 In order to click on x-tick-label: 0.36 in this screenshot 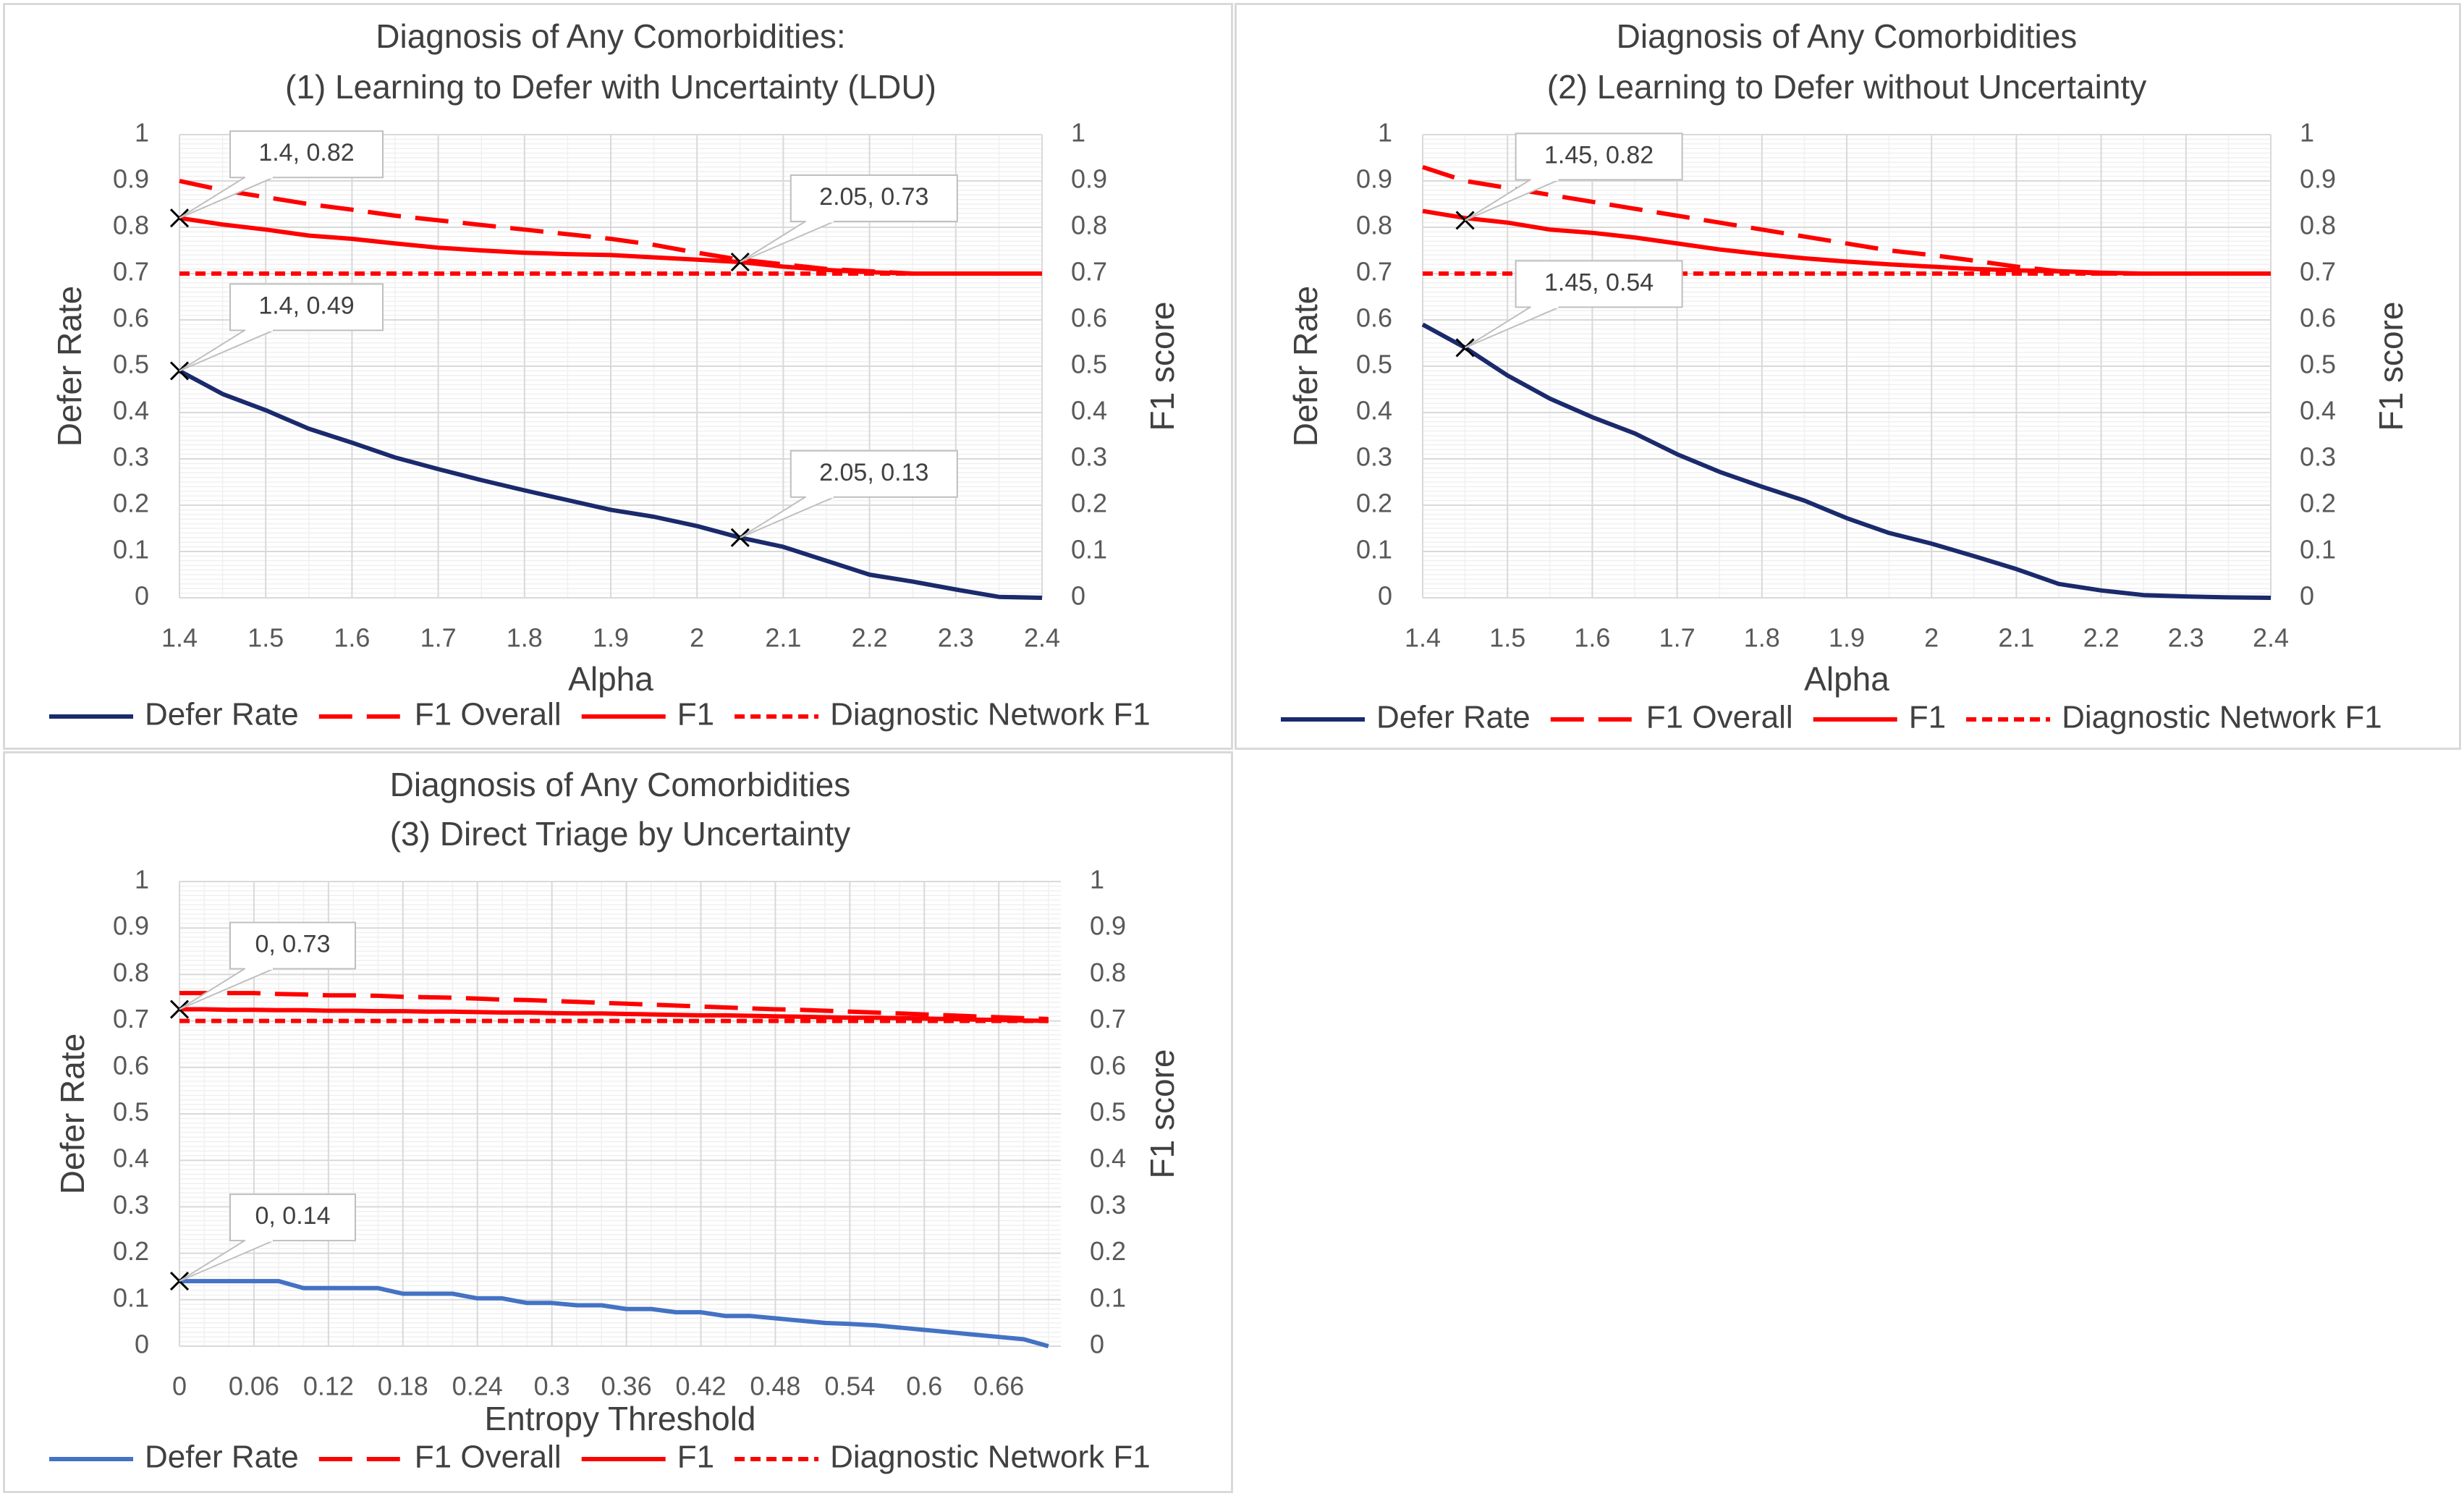, I will do `click(626, 1386)`.